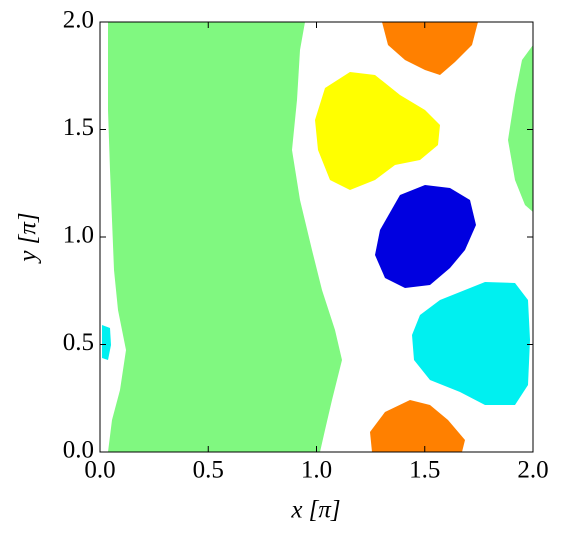 Image resolution: width=565 pixels, height=534 pixels. Describe the element at coordinates (78, 127) in the screenshot. I see `y-tick-label: 1.5` at that location.